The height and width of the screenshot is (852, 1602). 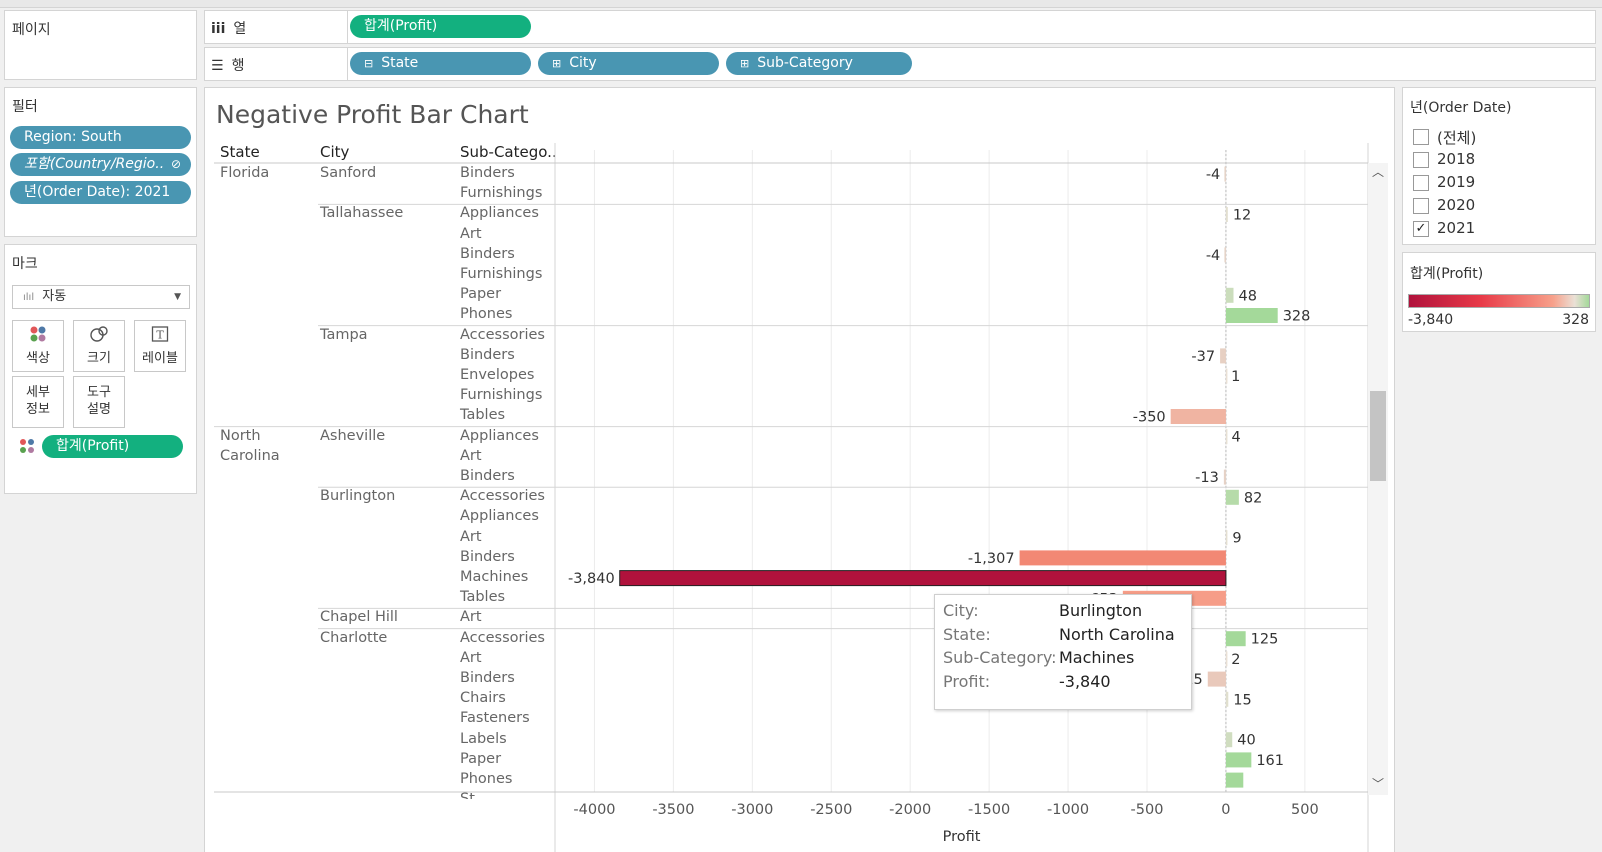 What do you see at coordinates (1447, 274) in the screenshot?
I see `color-legend-title: 합계(Profit)` at bounding box center [1447, 274].